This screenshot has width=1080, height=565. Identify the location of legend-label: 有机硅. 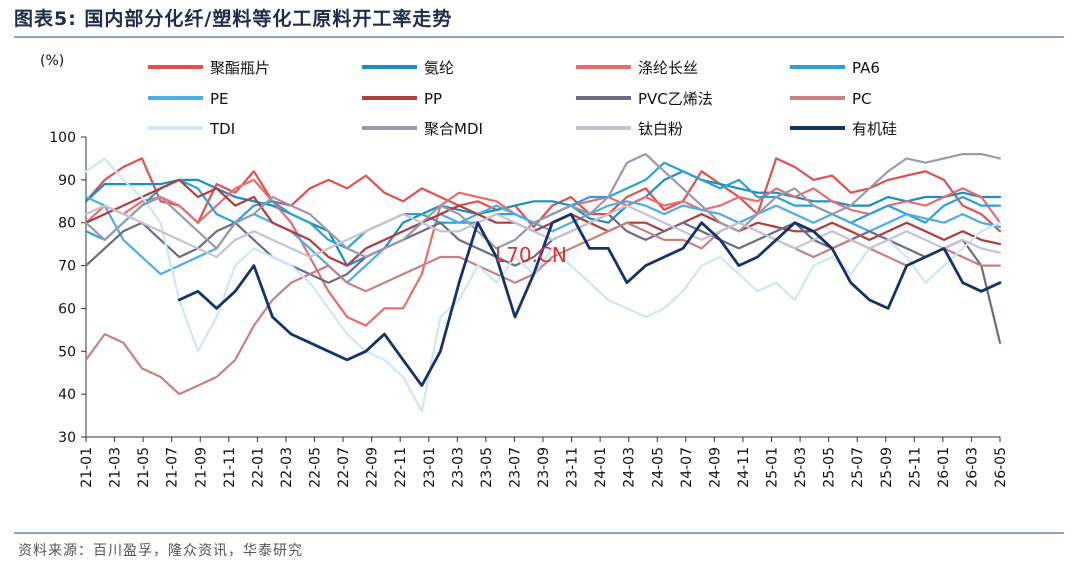
(874, 129).